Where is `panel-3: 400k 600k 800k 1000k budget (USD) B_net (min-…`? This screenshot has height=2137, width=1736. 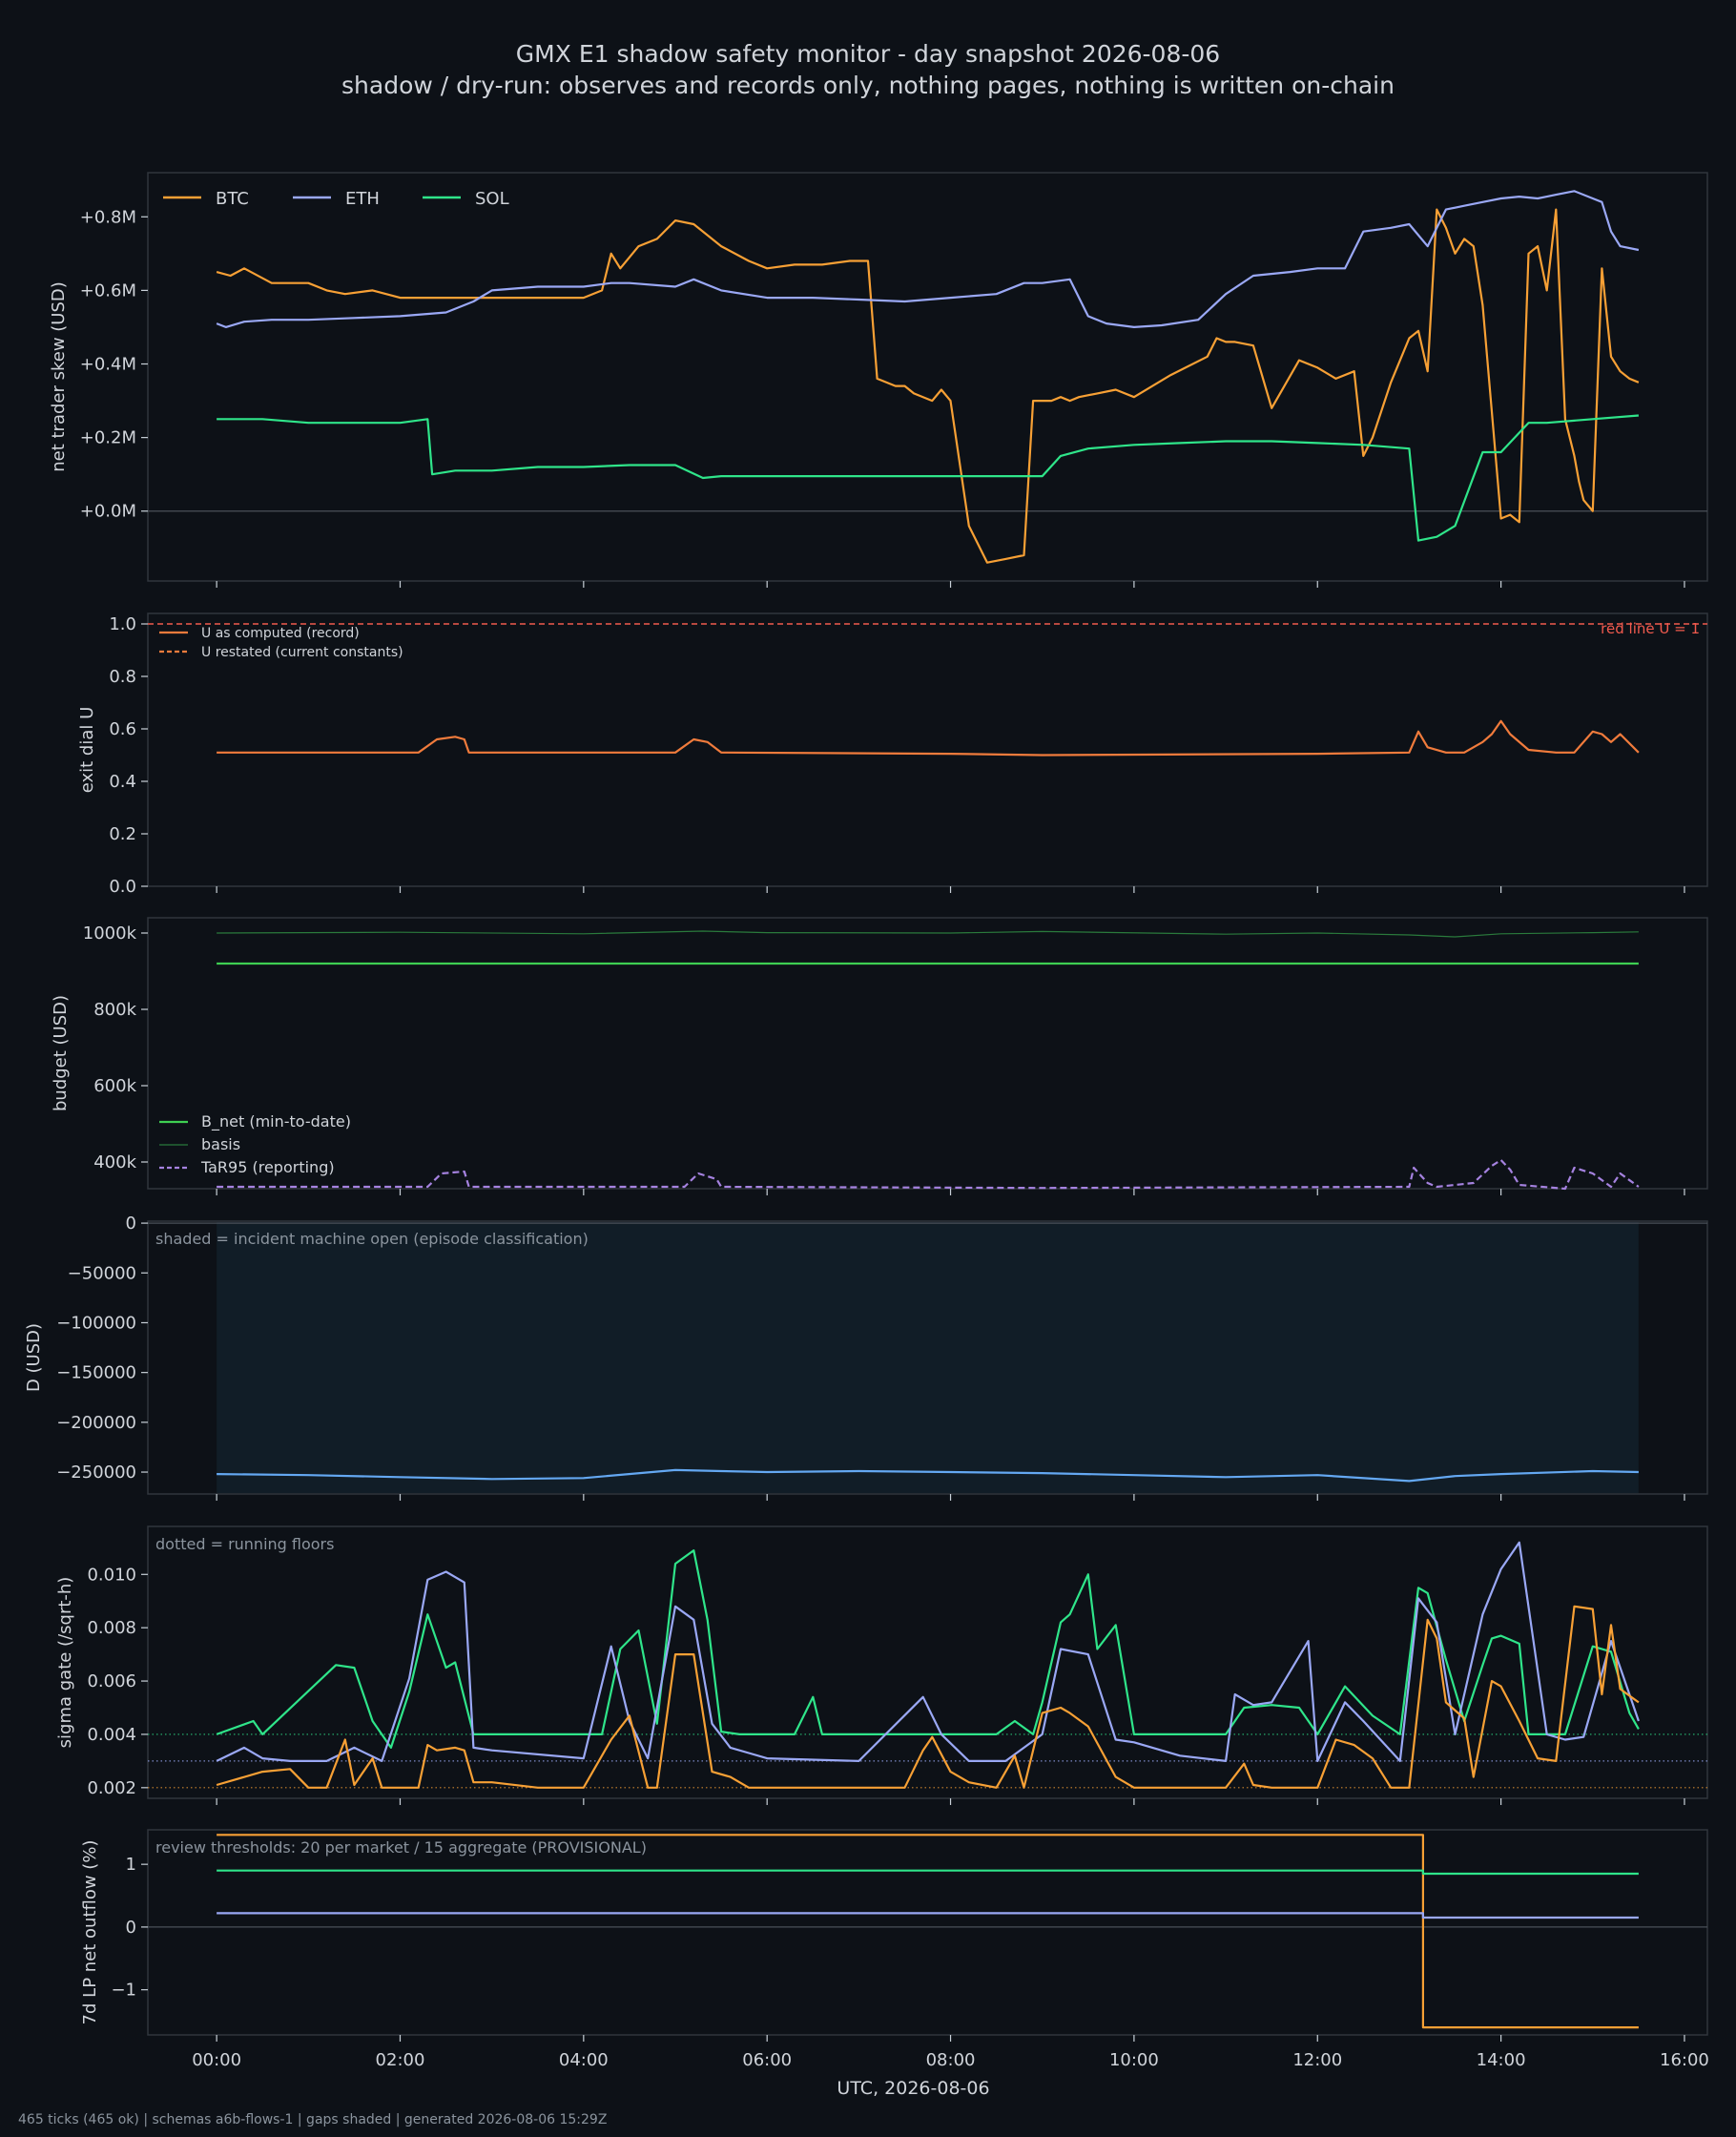 panel-3: 400k 600k 800k 1000k budget (USD) B_net (min-… is located at coordinates (879, 1056).